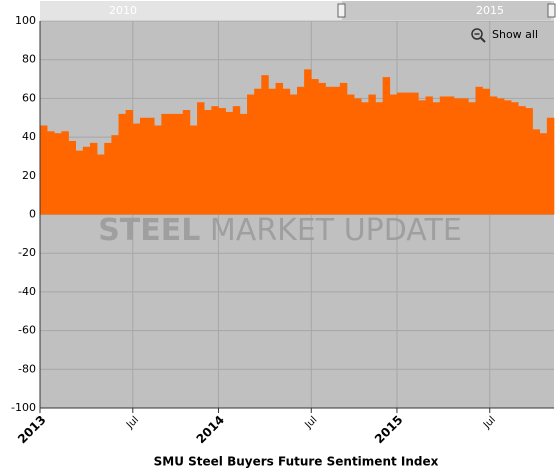  I want to click on x-tick-label: 2014, so click(211, 430).